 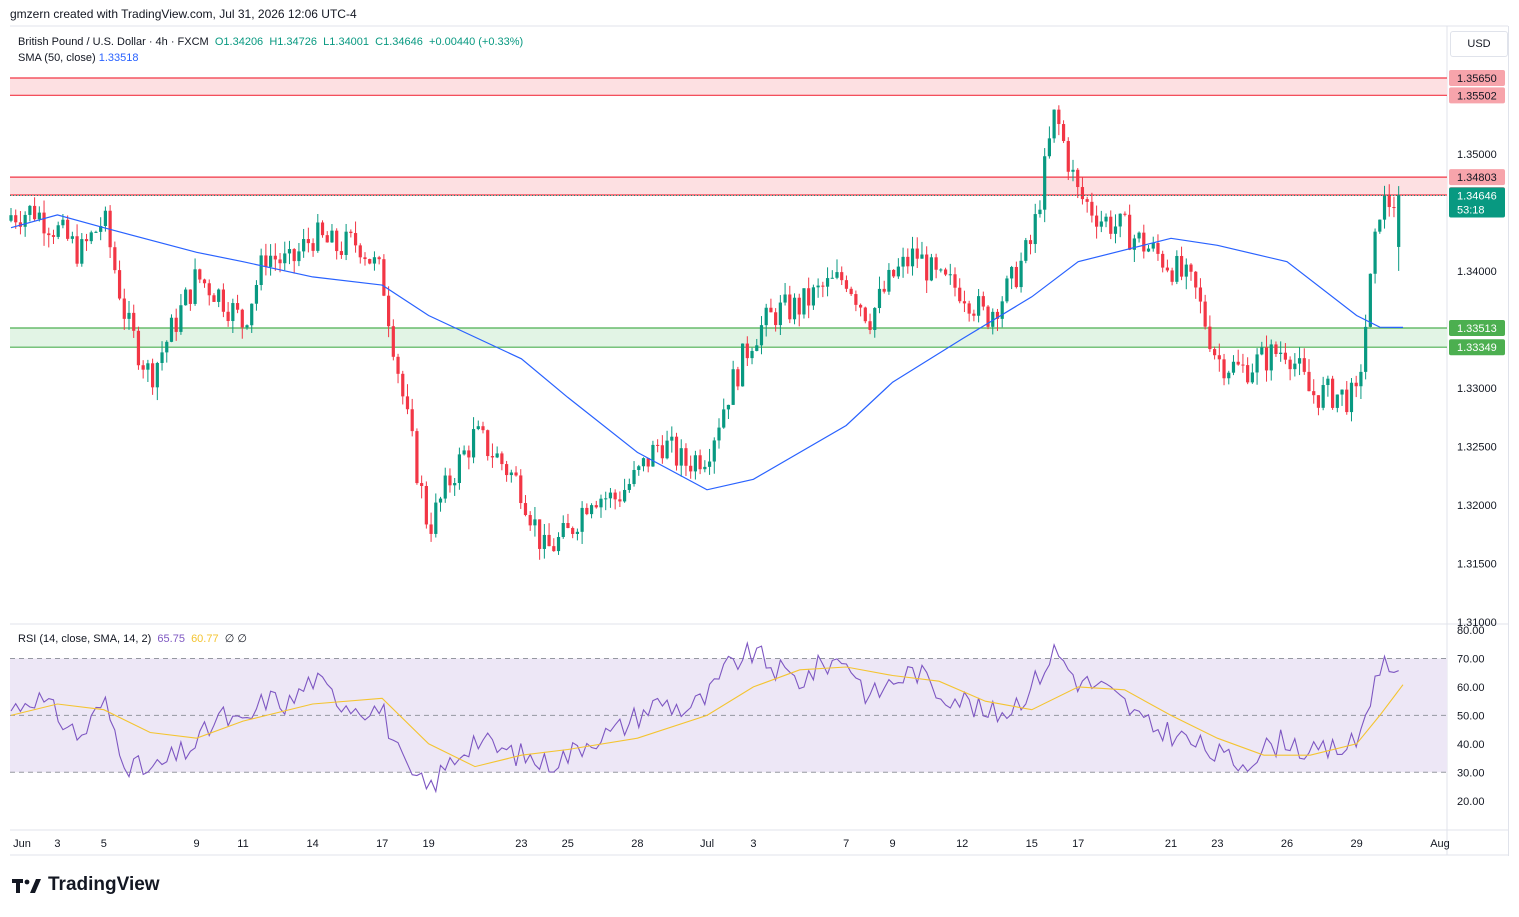 I want to click on sma-value: 1.33518, so click(x=118, y=58).